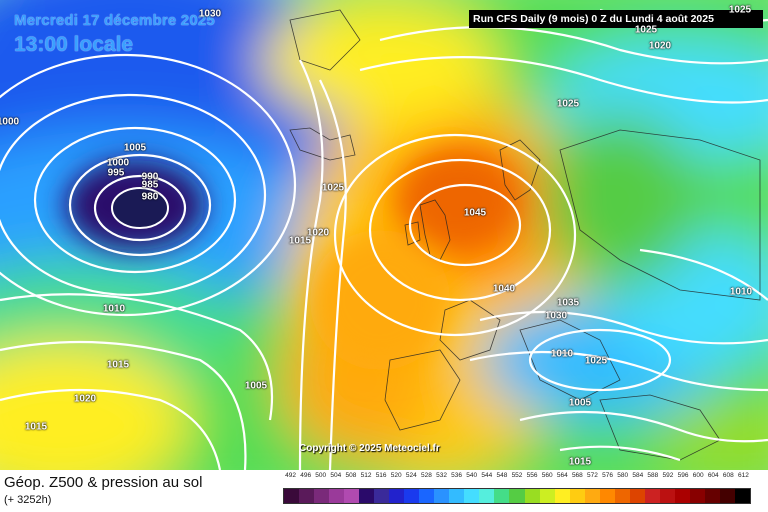 Image resolution: width=768 pixels, height=512 pixels. Describe the element at coordinates (502, 475) in the screenshot. I see `legend-tick: 548` at that location.